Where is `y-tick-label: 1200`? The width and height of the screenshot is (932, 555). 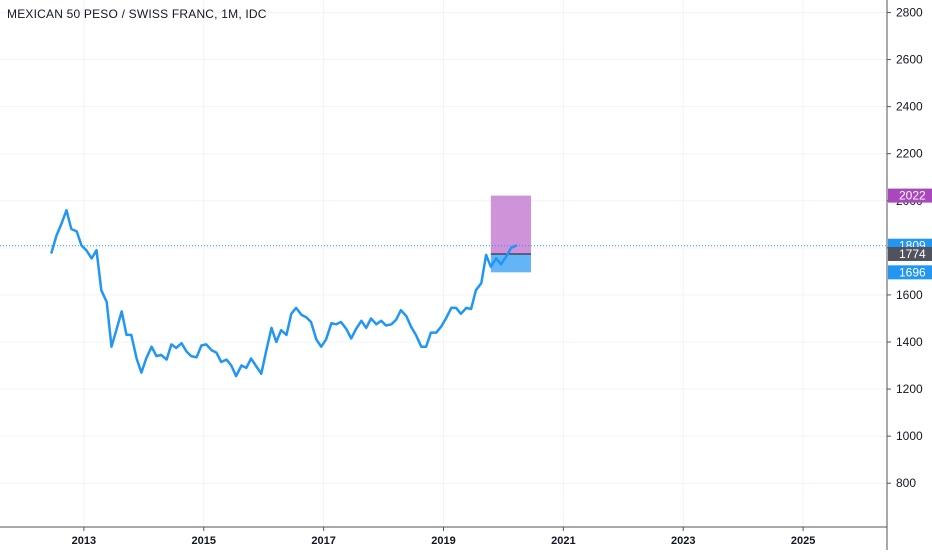
y-tick-label: 1200 is located at coordinates (909, 389).